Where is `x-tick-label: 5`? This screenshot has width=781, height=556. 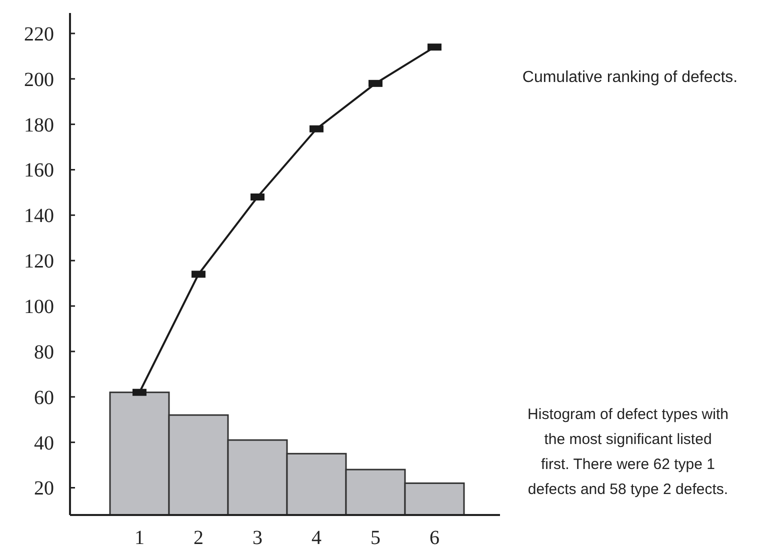 x-tick-label: 5 is located at coordinates (375, 538).